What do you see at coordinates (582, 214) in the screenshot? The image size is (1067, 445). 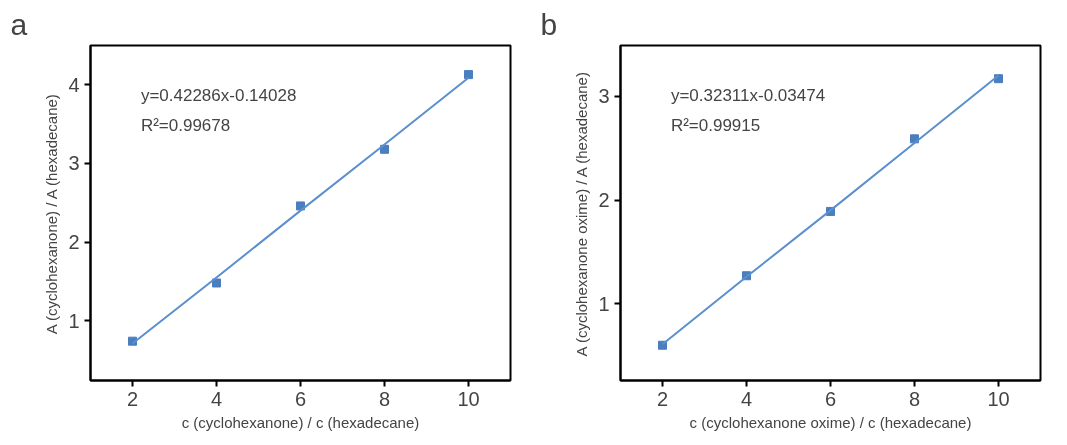 I see `y-axis-title: A (cyclohexanone oxime) / A (hexadecane)` at bounding box center [582, 214].